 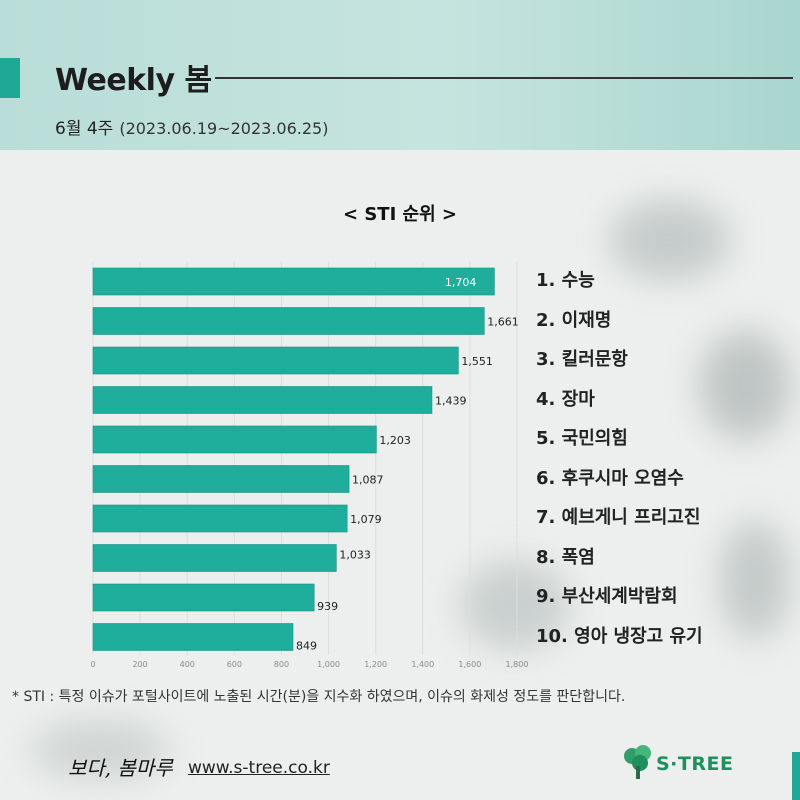 What do you see at coordinates (582, 438) in the screenshot?
I see `rank-item: 5. 국민의힘` at bounding box center [582, 438].